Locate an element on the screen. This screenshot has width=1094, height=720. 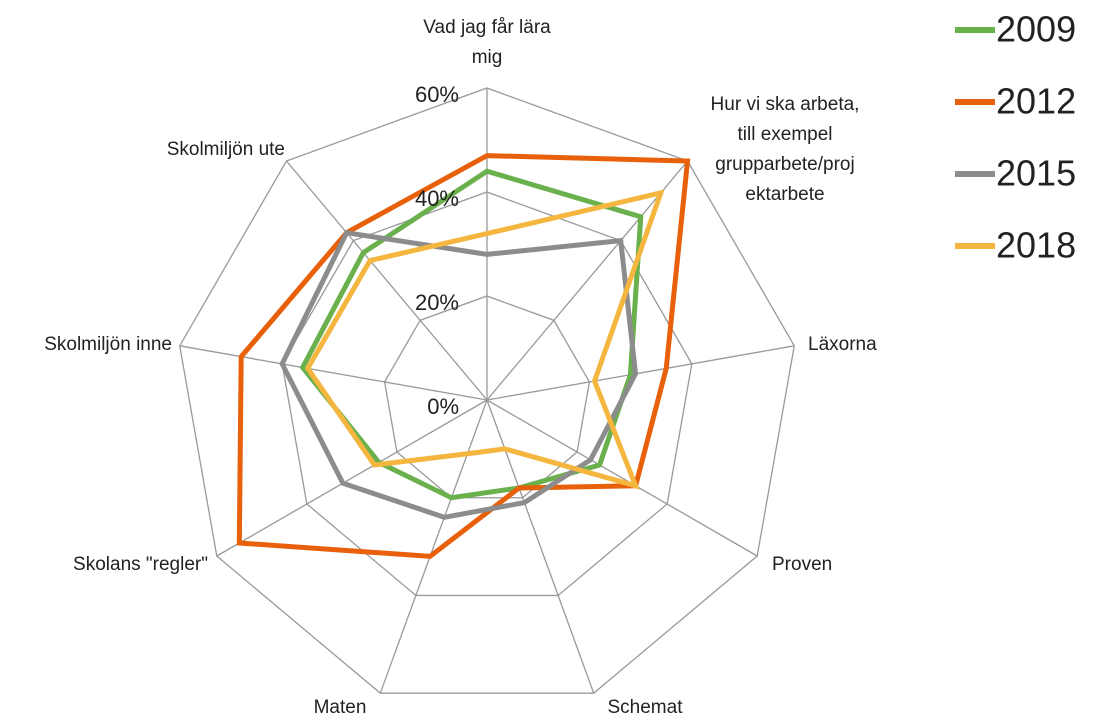
r-tick-label: 40% is located at coordinates (437, 198).